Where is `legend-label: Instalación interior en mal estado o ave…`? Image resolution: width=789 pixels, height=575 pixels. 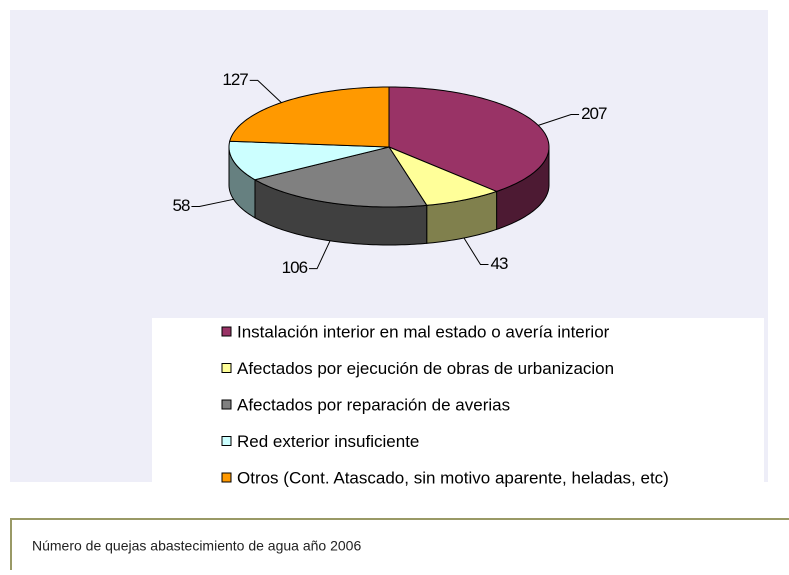 legend-label: Instalación interior en mal estado o ave… is located at coordinates (423, 331).